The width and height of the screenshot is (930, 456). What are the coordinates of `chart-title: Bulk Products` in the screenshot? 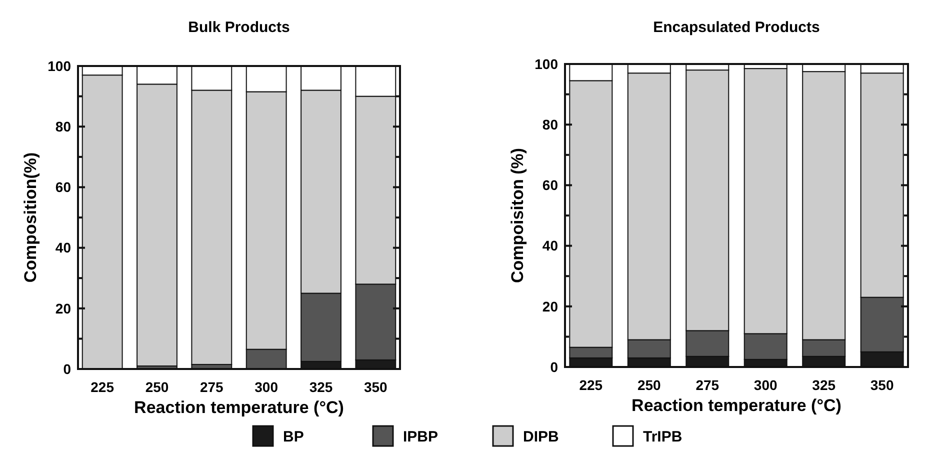 It's located at (239, 27).